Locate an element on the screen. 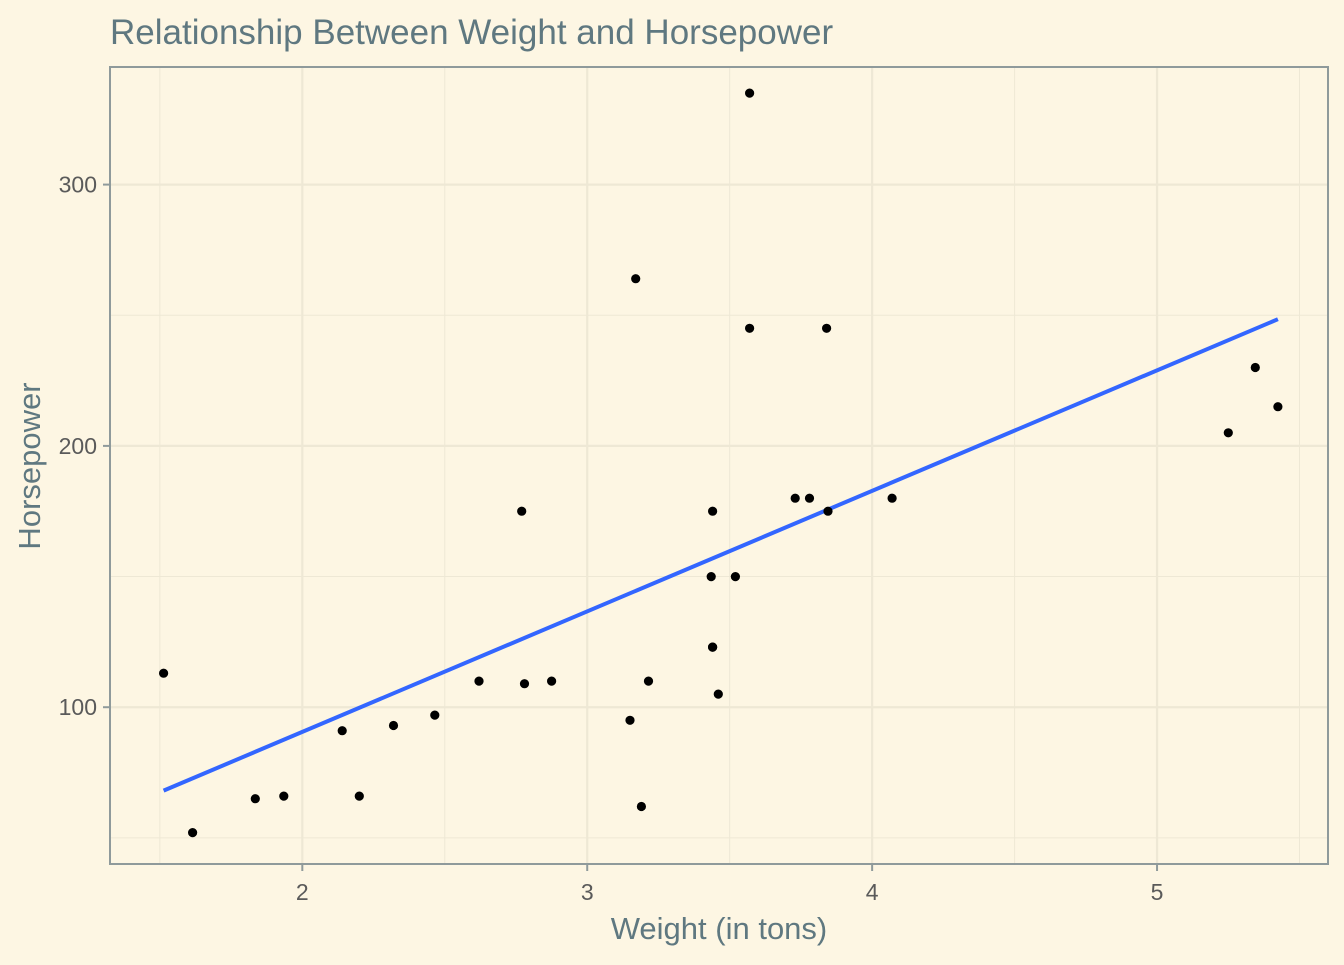  y-tick-label: 200 is located at coordinates (78, 446).